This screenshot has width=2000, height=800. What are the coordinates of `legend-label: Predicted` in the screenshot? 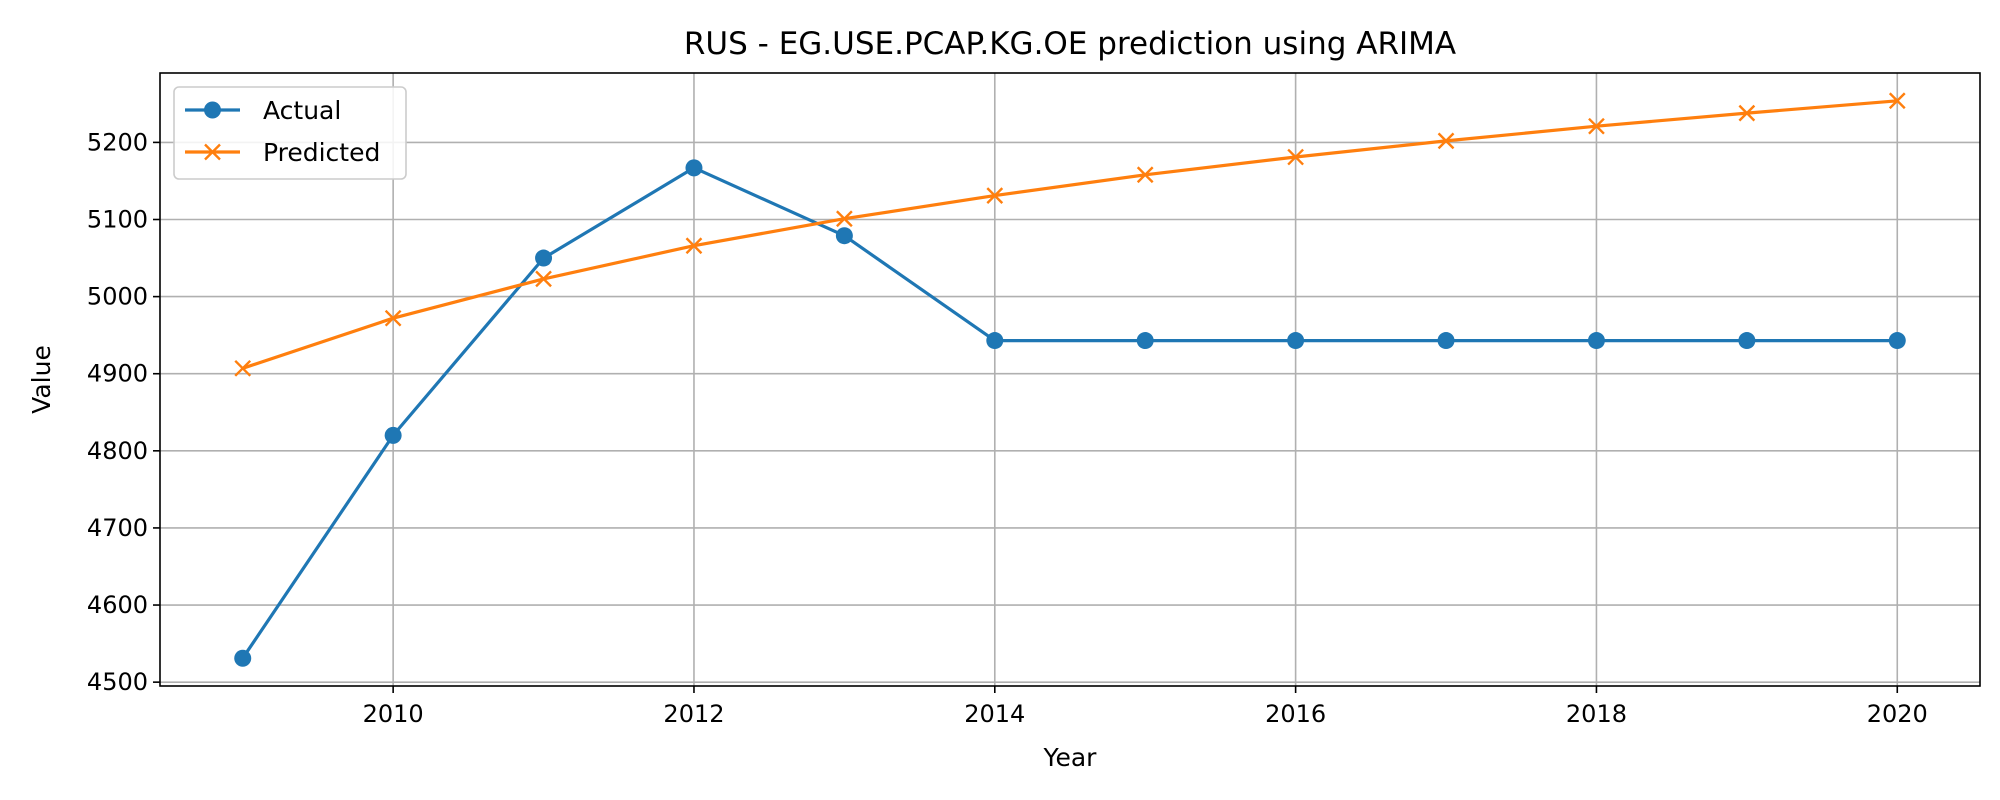 It's located at (321, 152).